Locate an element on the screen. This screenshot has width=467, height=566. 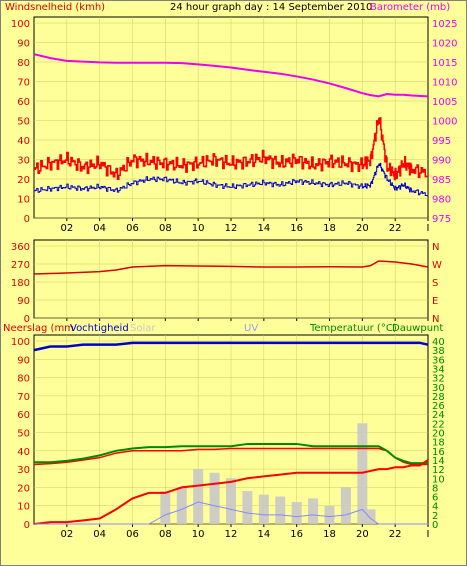
barometer-tick-label: 1025 is located at coordinates (444, 24).